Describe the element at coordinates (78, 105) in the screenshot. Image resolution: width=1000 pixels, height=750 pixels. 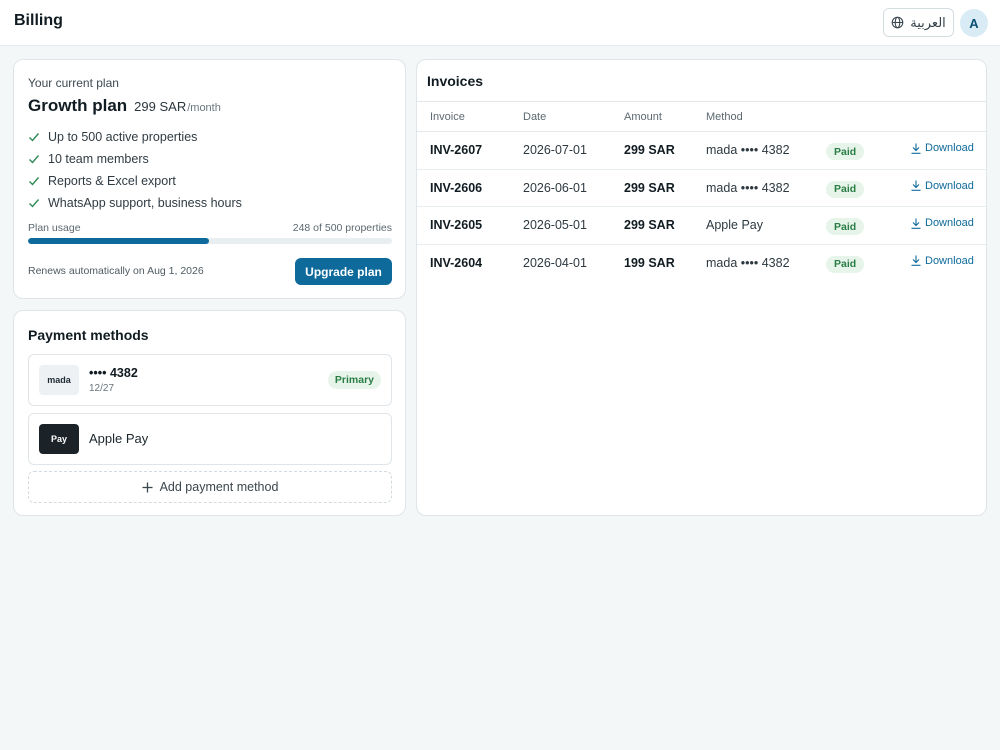
I see `plan-name: Growth plan` at that location.